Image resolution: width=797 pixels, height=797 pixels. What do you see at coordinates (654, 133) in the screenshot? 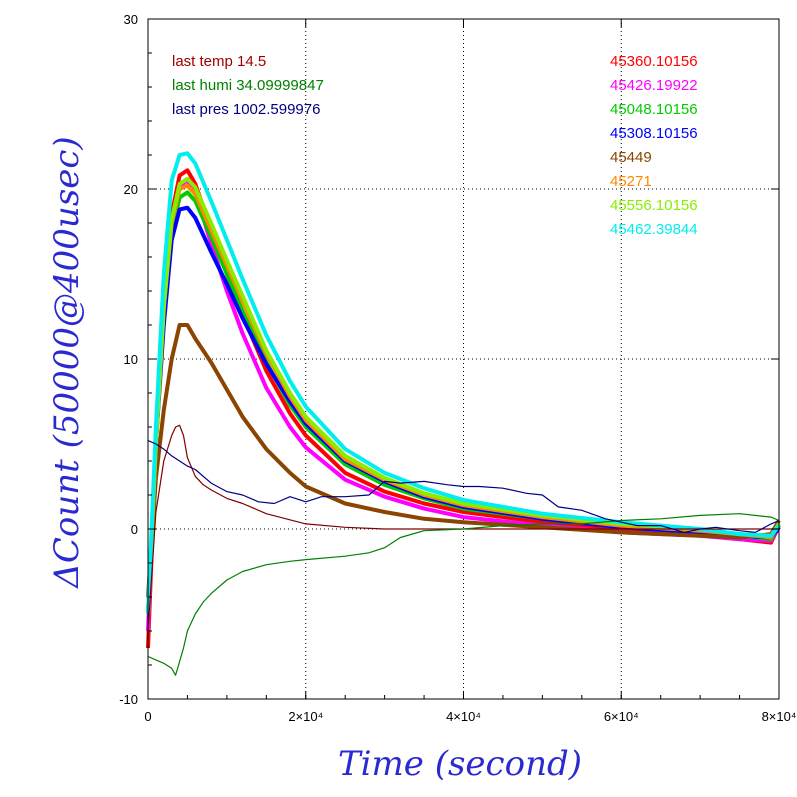
I see `legend-entry: 45308.10156` at bounding box center [654, 133].